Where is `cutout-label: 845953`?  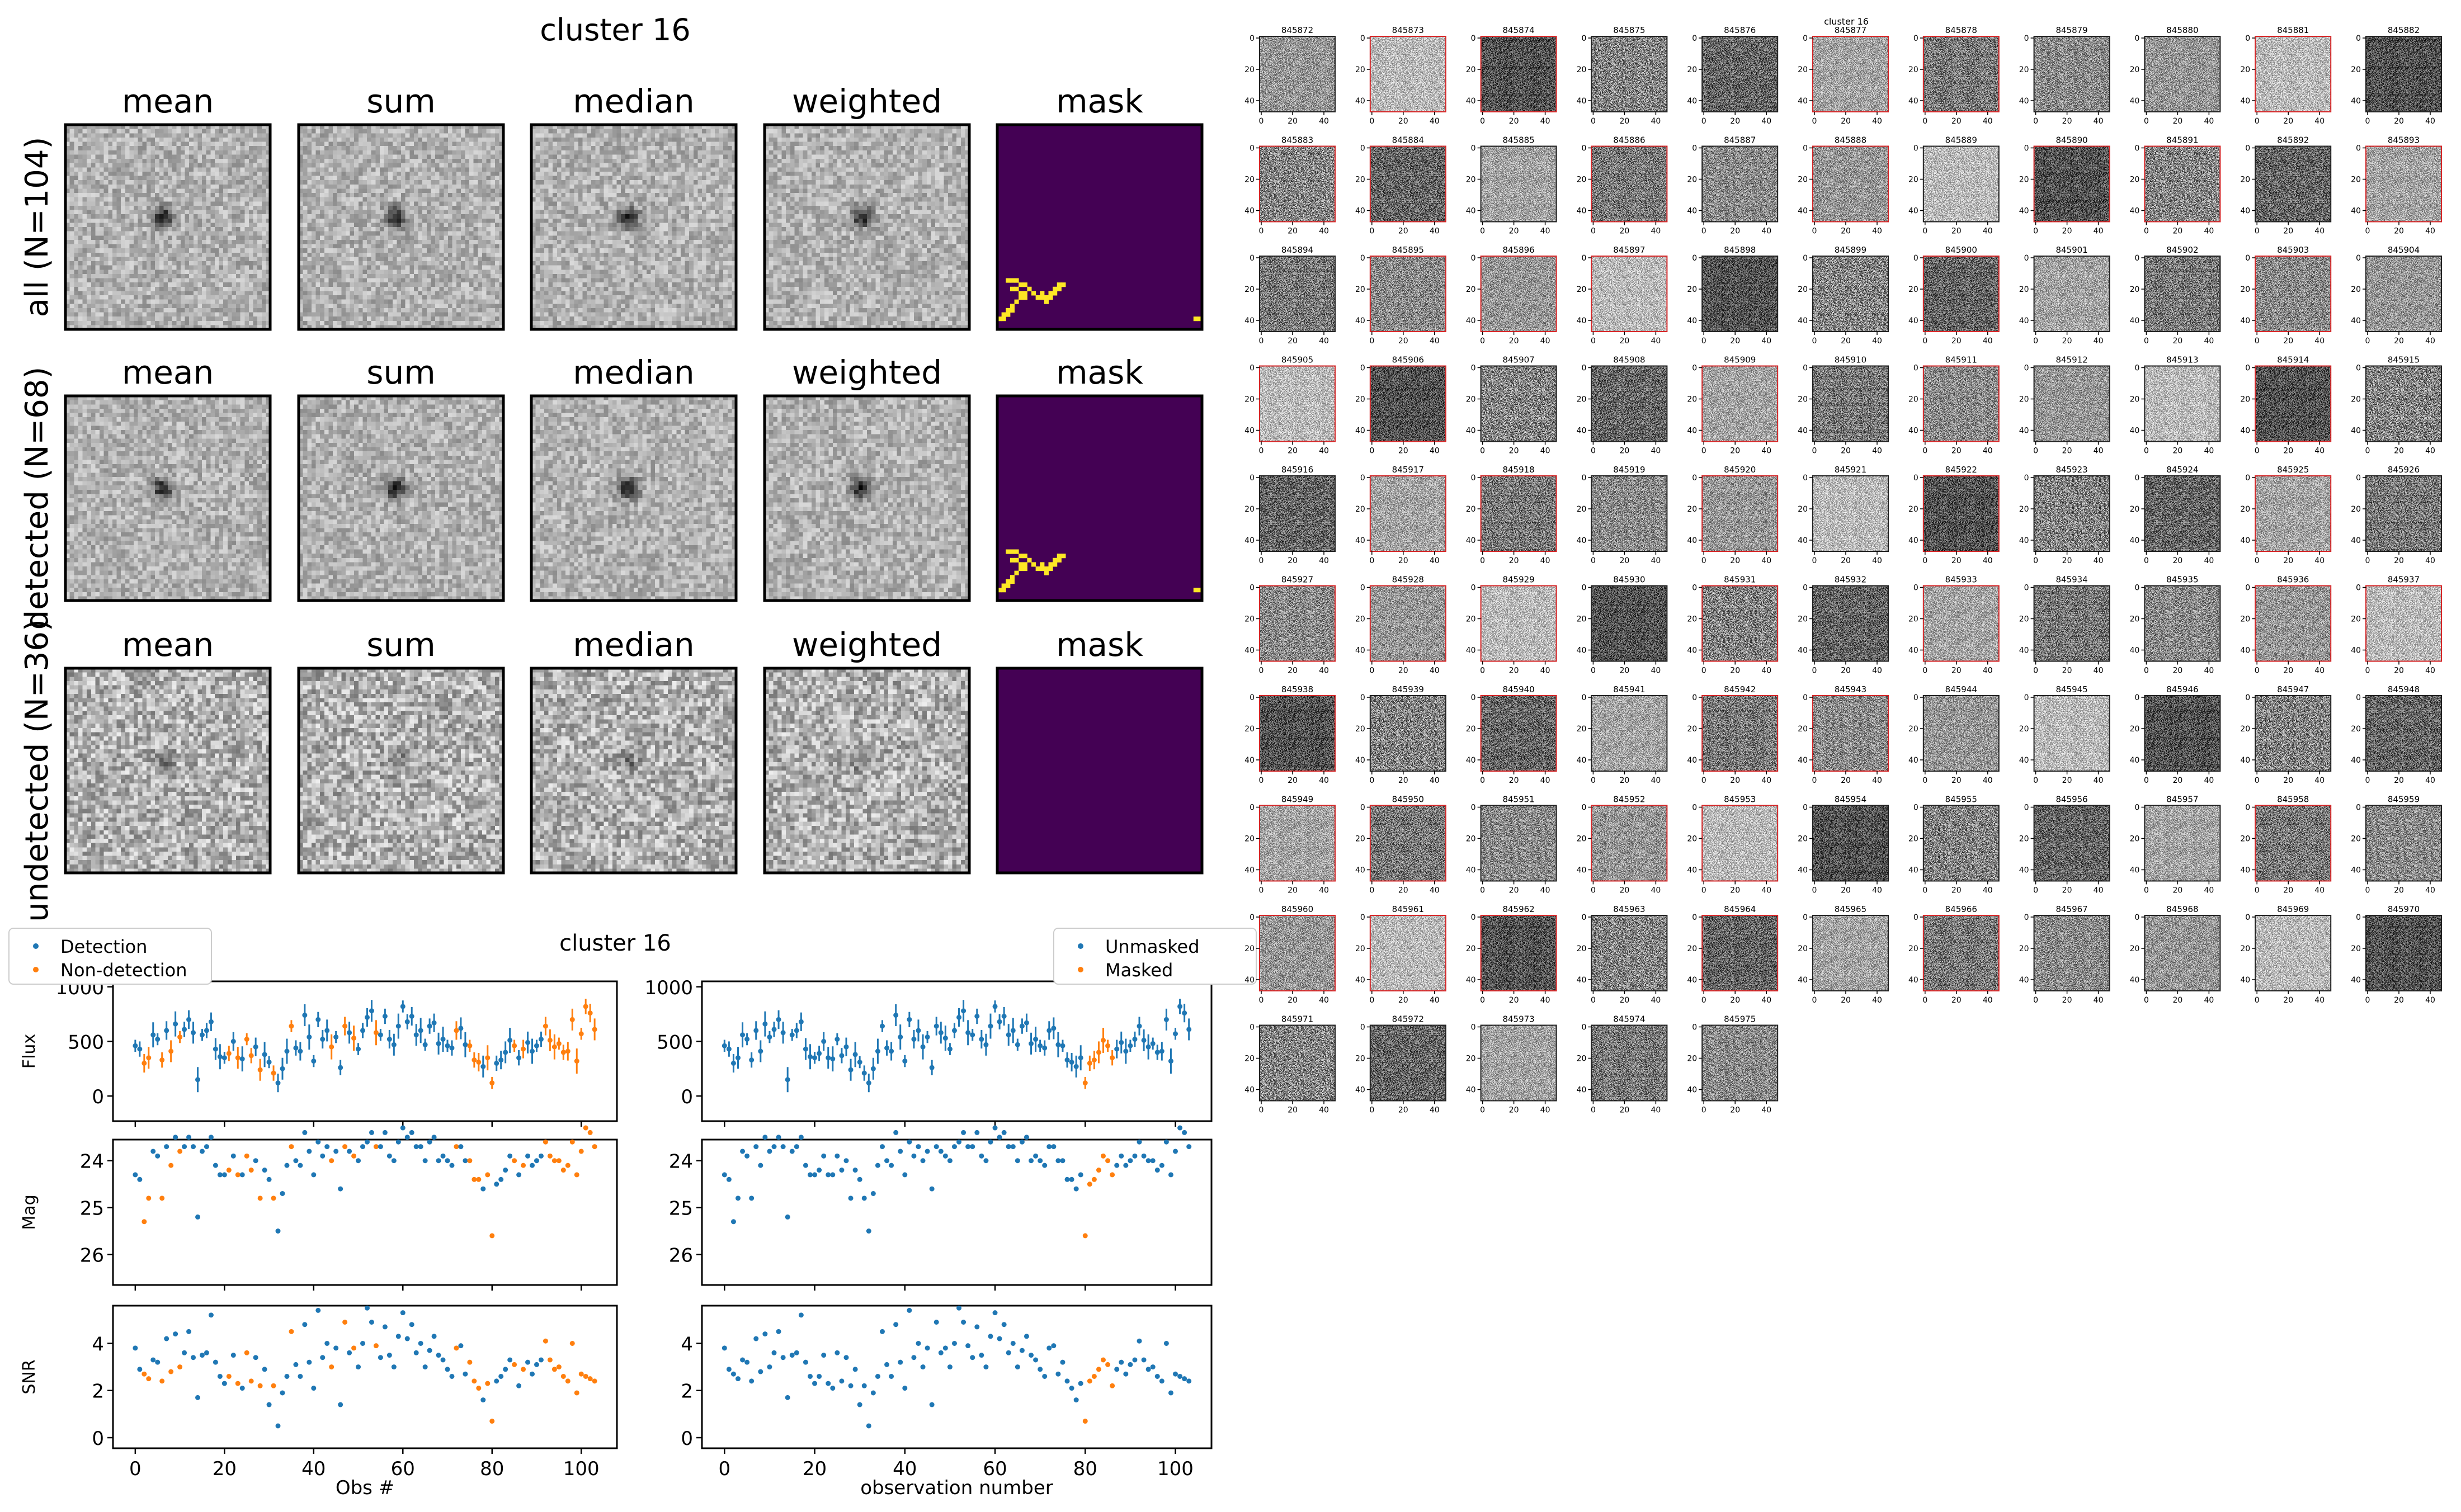 cutout-label: 845953 is located at coordinates (1740, 800).